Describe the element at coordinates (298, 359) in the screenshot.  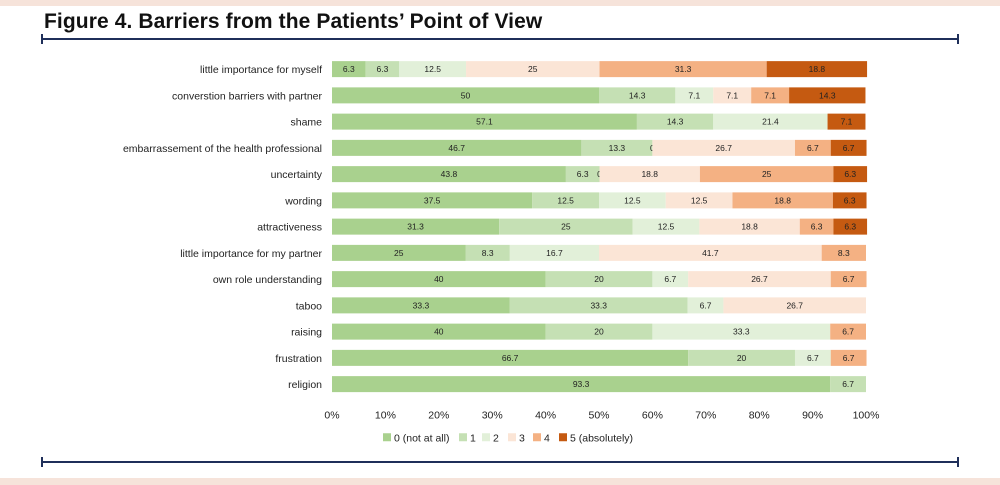
I see `category-label: frustration` at that location.